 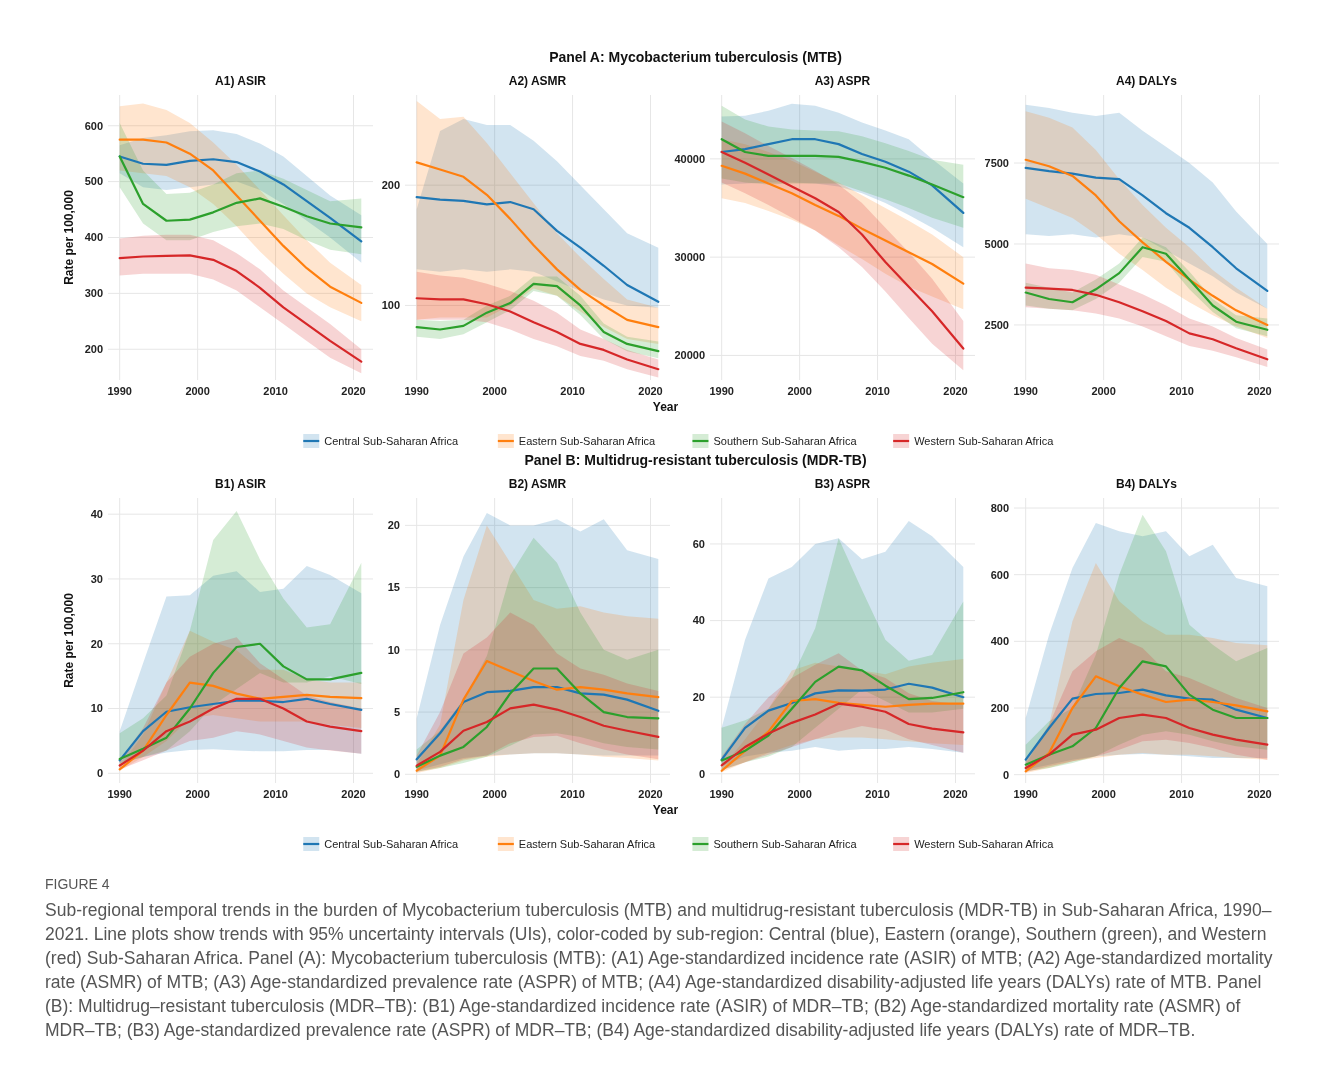 I want to click on text: Sub-regional temporal trends in the burden of Mycobacterium tuberculosis (MTB) and multidrug-resistant tuberculosis (MDR-TB) in Sub-Saharan Africa, 1990–2021. Line plots show trends with 95% uncertainty intervals (UIs), color-coded by sub-region: Central (blue), Eastern (orange), Southern (green), and Western (red) Sub-Saharan Africa. Panel (A): Mycobacterium tuberculosis (MTB): (A1) Age-standardized incidence rate (ASIR) of MTB; (A2) Age-standardized mortality rate (ASMR) of MTB; (A3) Age-standardized prevalence rate (ASPR) of MTB; (A4) Age-standardized disability-adjusted life years (DALYs) rate of MTB. Panel (B): Multidrug–resistant tuberculosis (MDR–TB): (B1) Age-standardized incidence rate (ASIR) of MDR–TB; (B2) Age-standardized mortality rate (ASMR) of MDR–TB; (B3) Age-standardized prevalence rate (ASPR) of MDR–TB; (B4) Age-standardized disability-adjusted life years (DALYs) rate of MDR–TB., so click(x=659, y=970).